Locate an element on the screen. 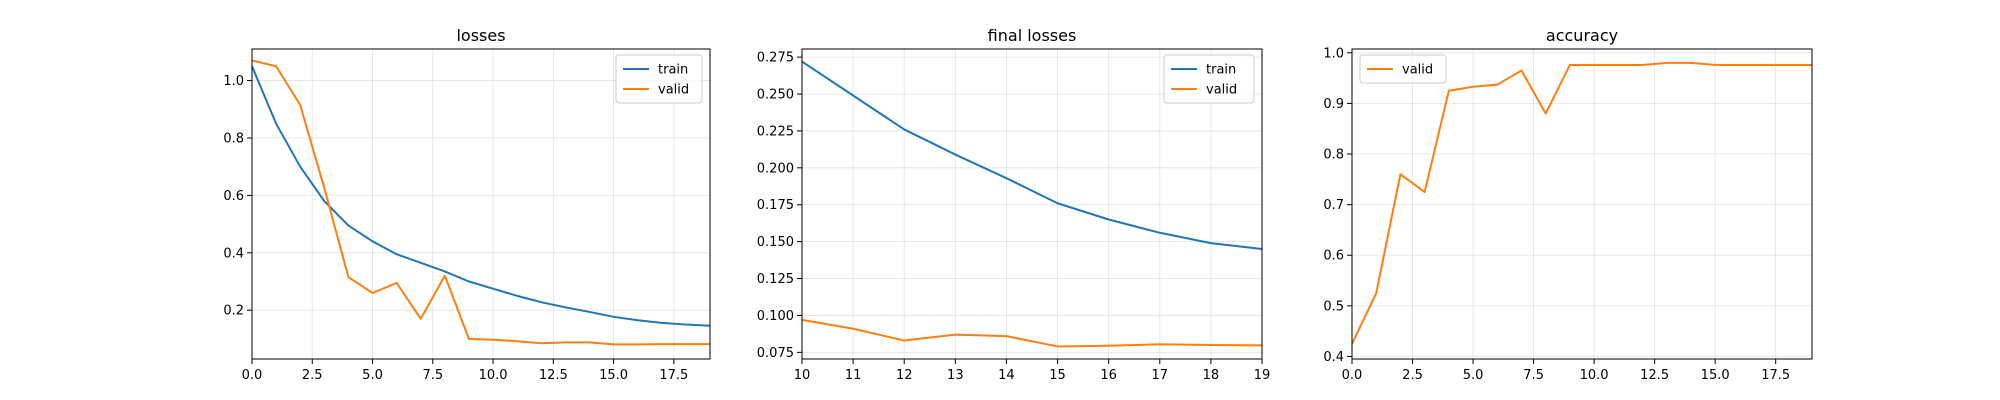  y-tick-label: 0.150 is located at coordinates (775, 242).